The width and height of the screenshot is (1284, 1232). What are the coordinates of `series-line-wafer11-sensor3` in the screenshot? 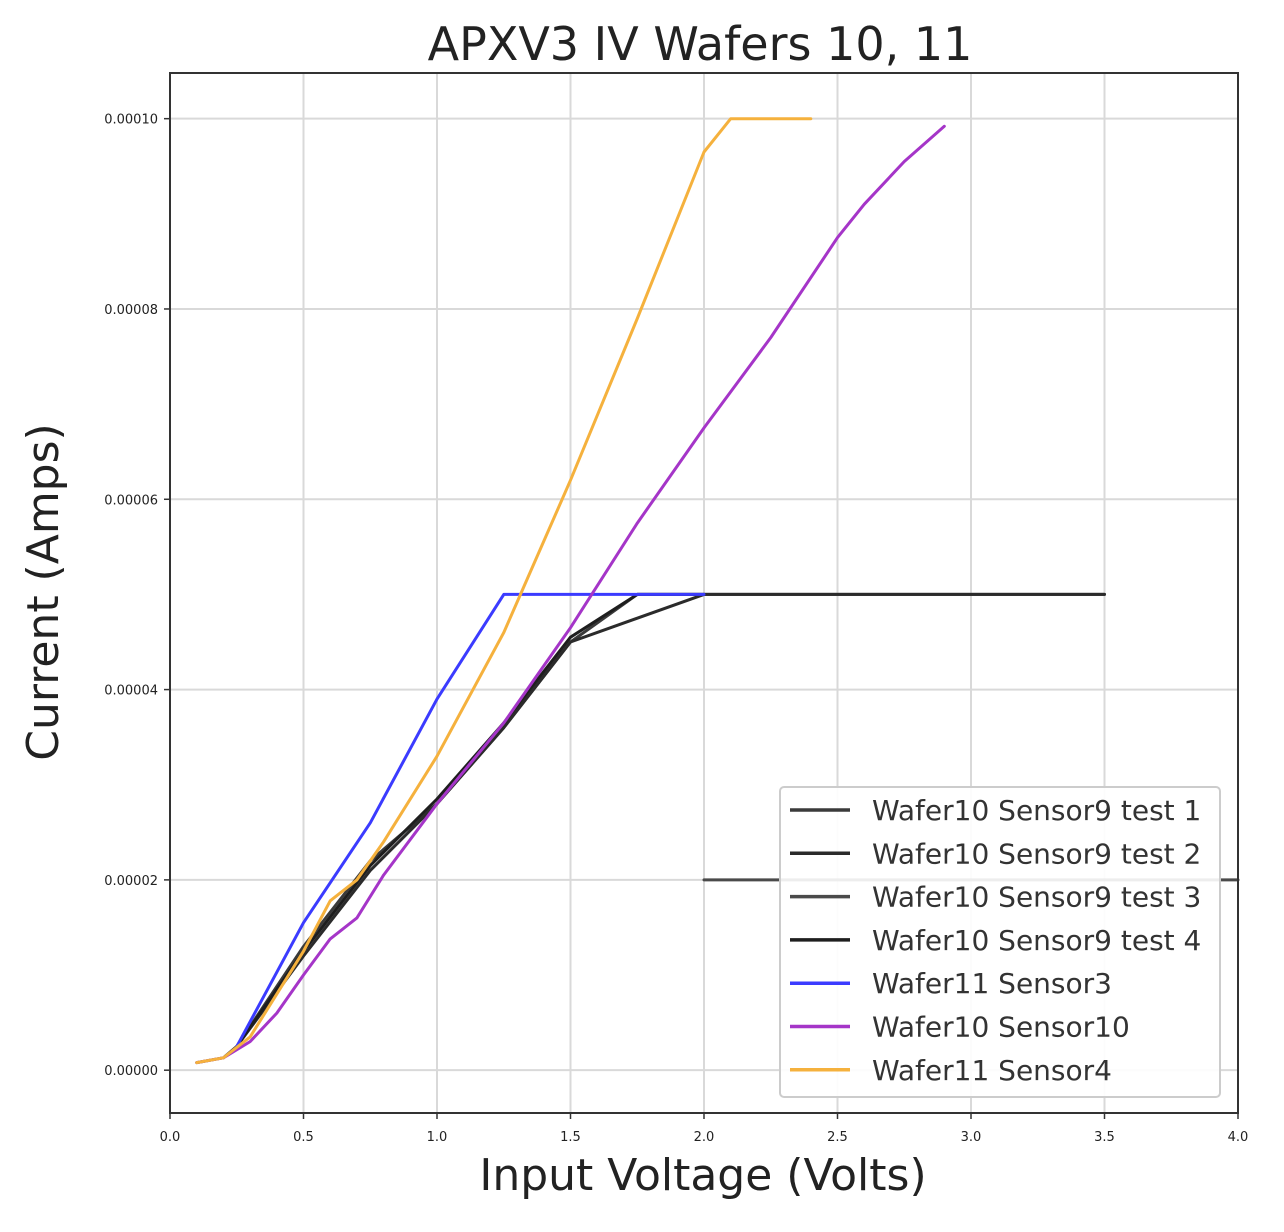 It's located at (470, 820).